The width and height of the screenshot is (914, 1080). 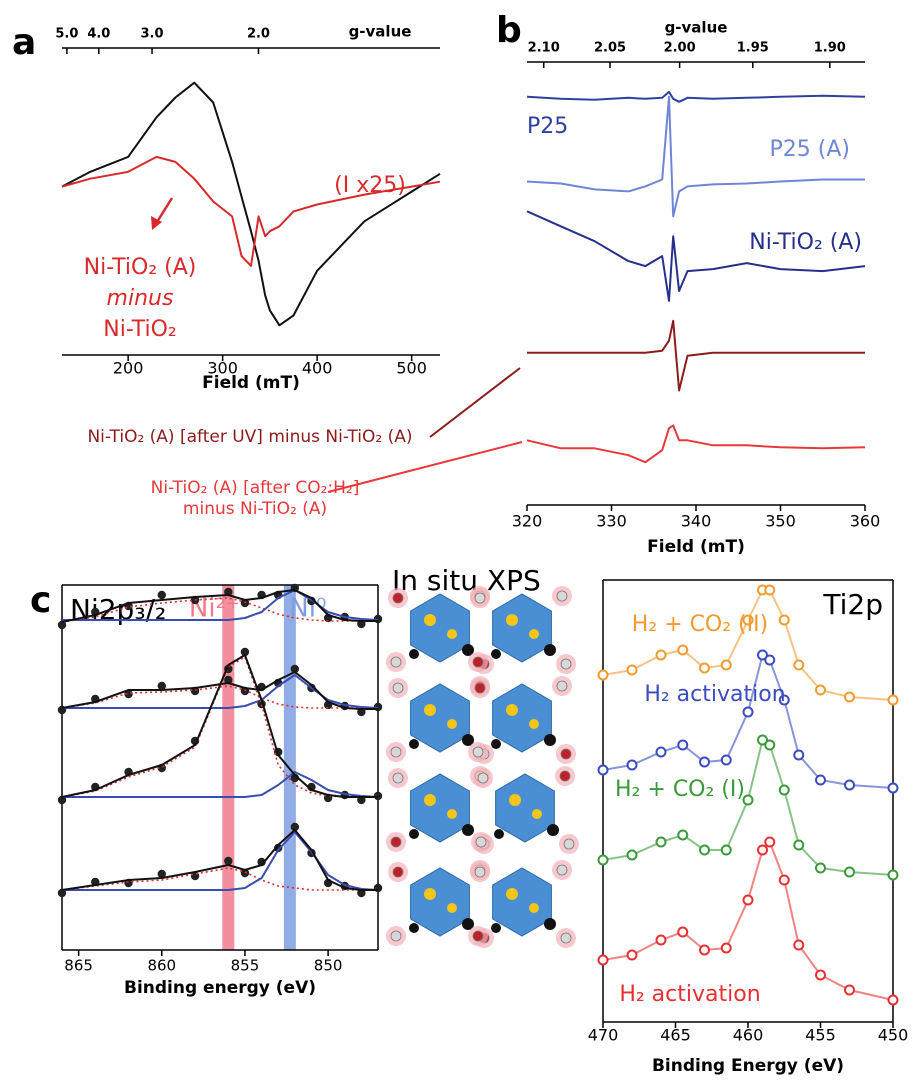 I want to click on x-tick-label: 860, so click(x=161, y=966).